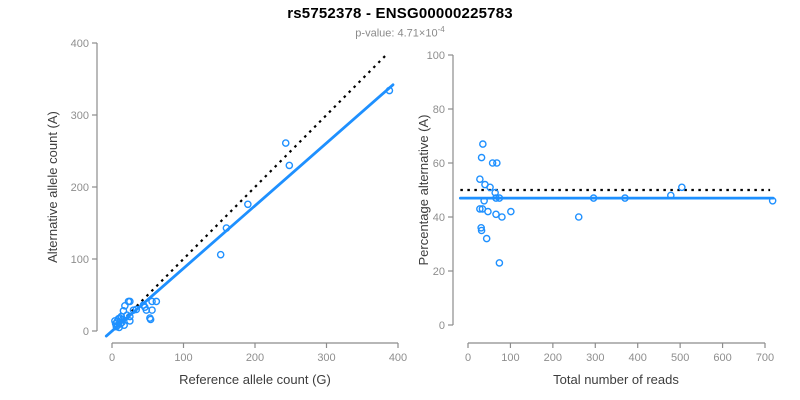  What do you see at coordinates (765, 358) in the screenshot?
I see `x-tick-label: 700` at bounding box center [765, 358].